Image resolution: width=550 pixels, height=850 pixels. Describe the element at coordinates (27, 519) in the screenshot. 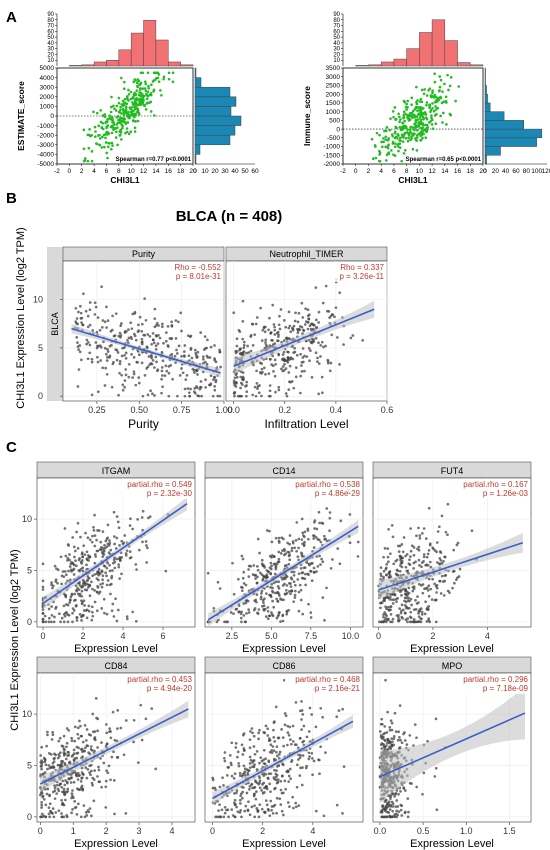

I see `y-tick-label: 10` at that location.